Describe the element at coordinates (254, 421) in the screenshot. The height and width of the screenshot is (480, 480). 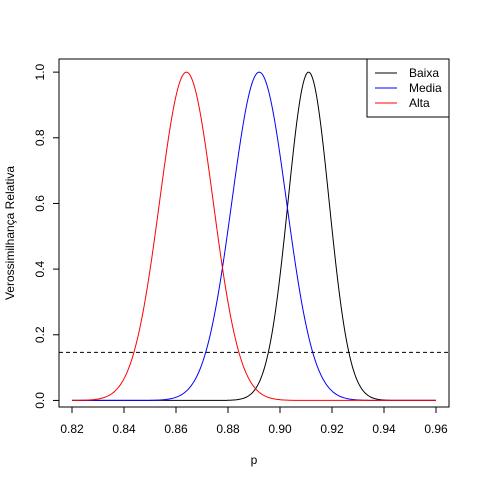
I see `x-axis: 0.82 0.84 0.86 0.88 0.90 0.92 0.94 0.96` at that location.